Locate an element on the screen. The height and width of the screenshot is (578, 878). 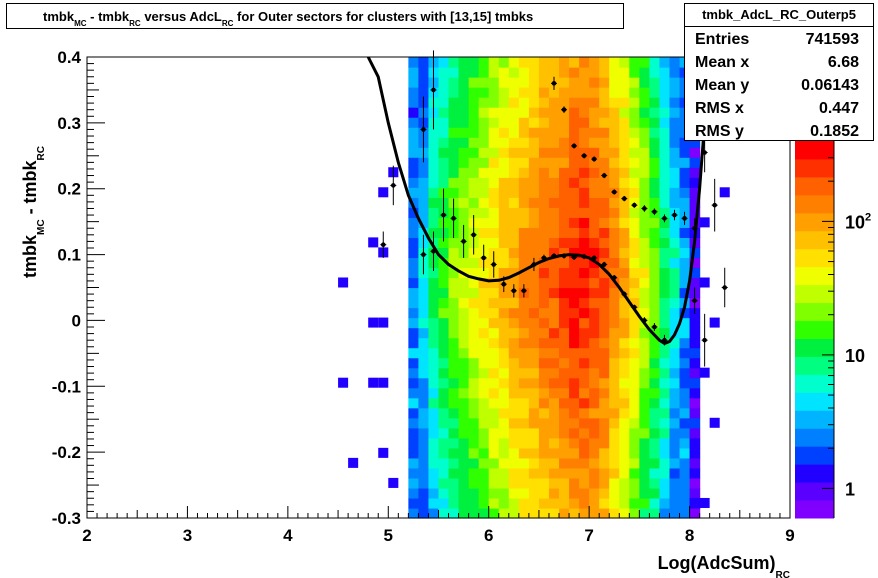
stats-label: Entries is located at coordinates (722, 39).